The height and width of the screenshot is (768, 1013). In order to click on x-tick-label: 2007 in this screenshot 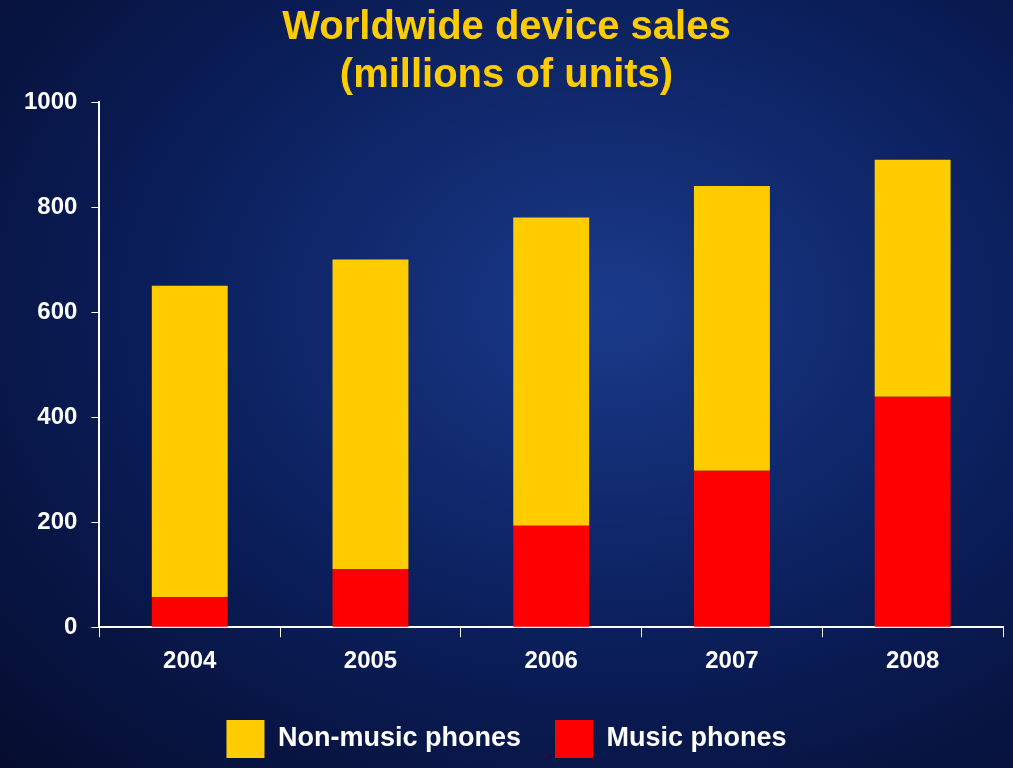, I will do `click(732, 660)`.